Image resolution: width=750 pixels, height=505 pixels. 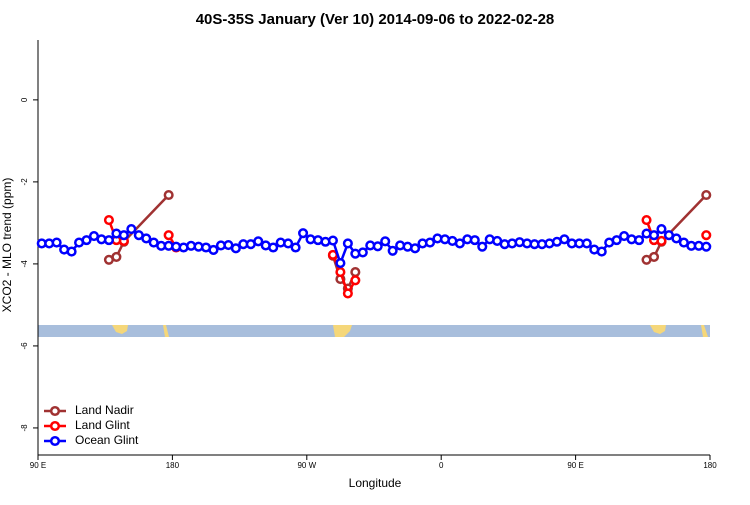 What do you see at coordinates (24, 346) in the screenshot?
I see `y-tick-label: -6` at bounding box center [24, 346].